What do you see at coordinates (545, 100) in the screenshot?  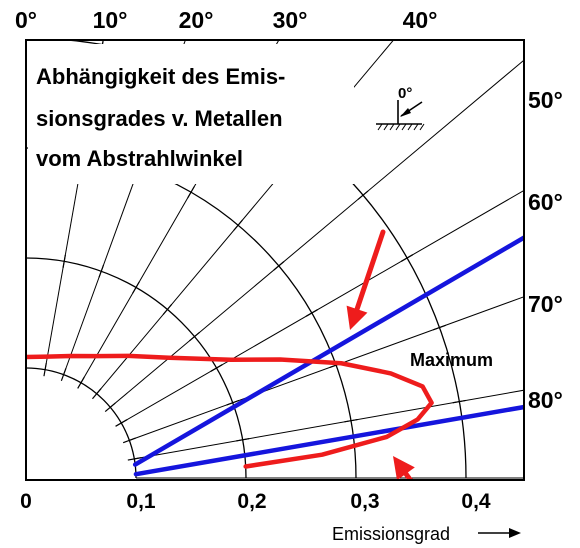 I see `angle-tick-label-right: 50°` at bounding box center [545, 100].